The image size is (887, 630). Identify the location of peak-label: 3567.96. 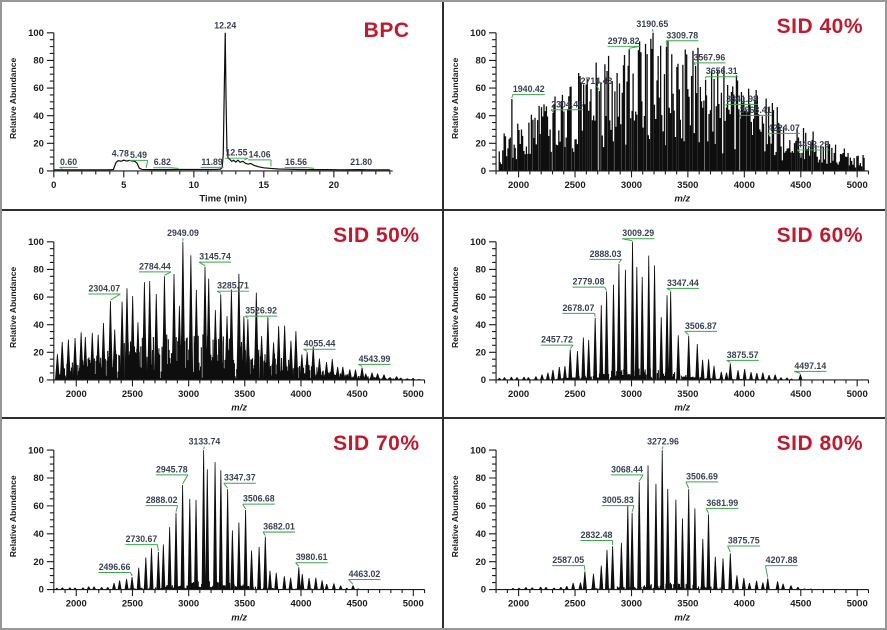
(709, 57).